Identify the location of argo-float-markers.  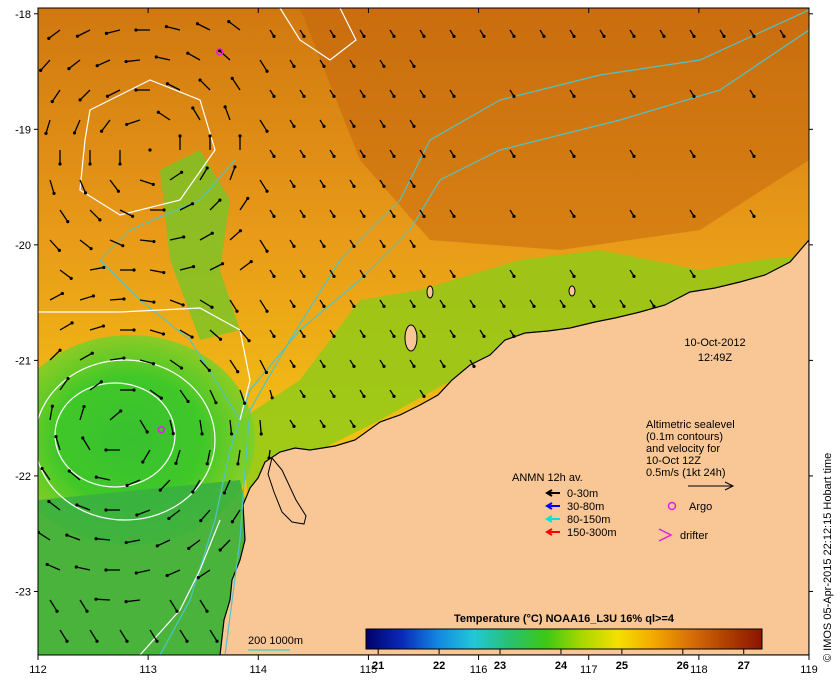
(190, 241).